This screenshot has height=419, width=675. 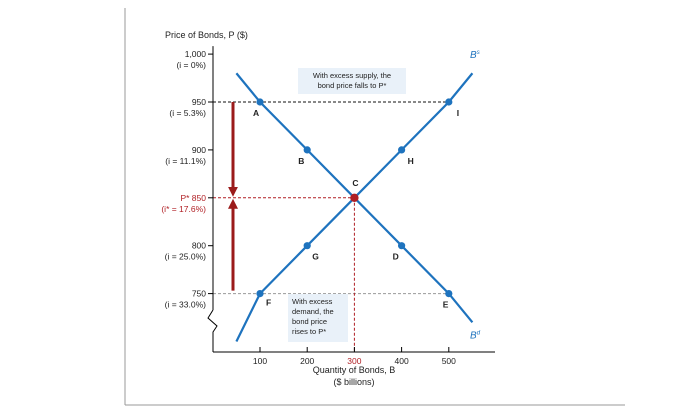 What do you see at coordinates (352, 75) in the screenshot?
I see `excess-supply-text: With excess supply, the` at bounding box center [352, 75].